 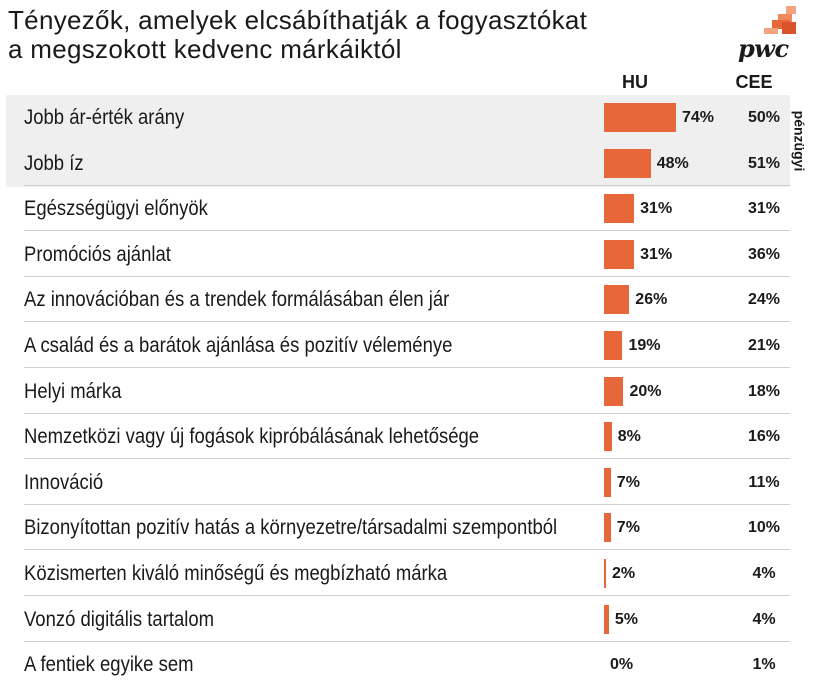 I want to click on hu-value-label: 0%, so click(x=622, y=665).